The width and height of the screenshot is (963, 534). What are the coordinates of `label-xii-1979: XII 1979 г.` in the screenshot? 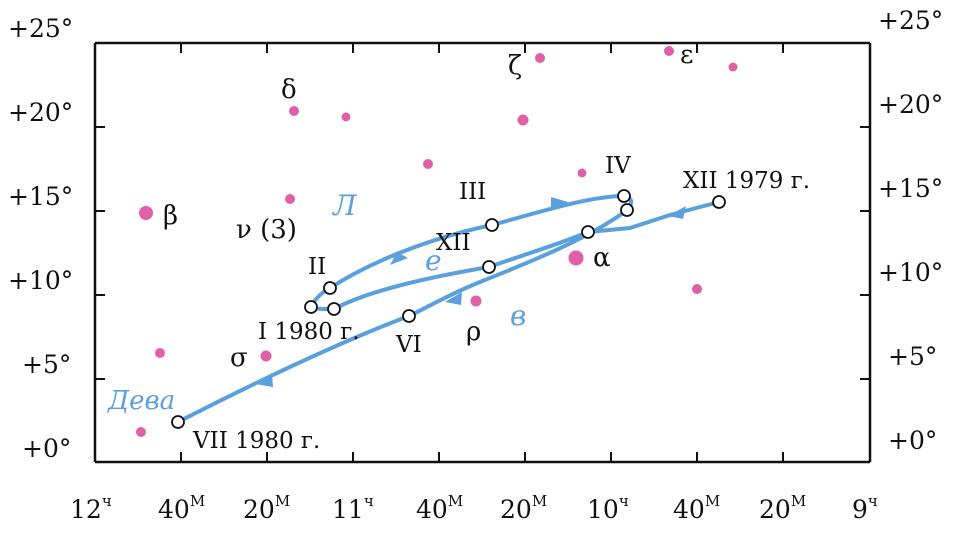 It's located at (746, 181).